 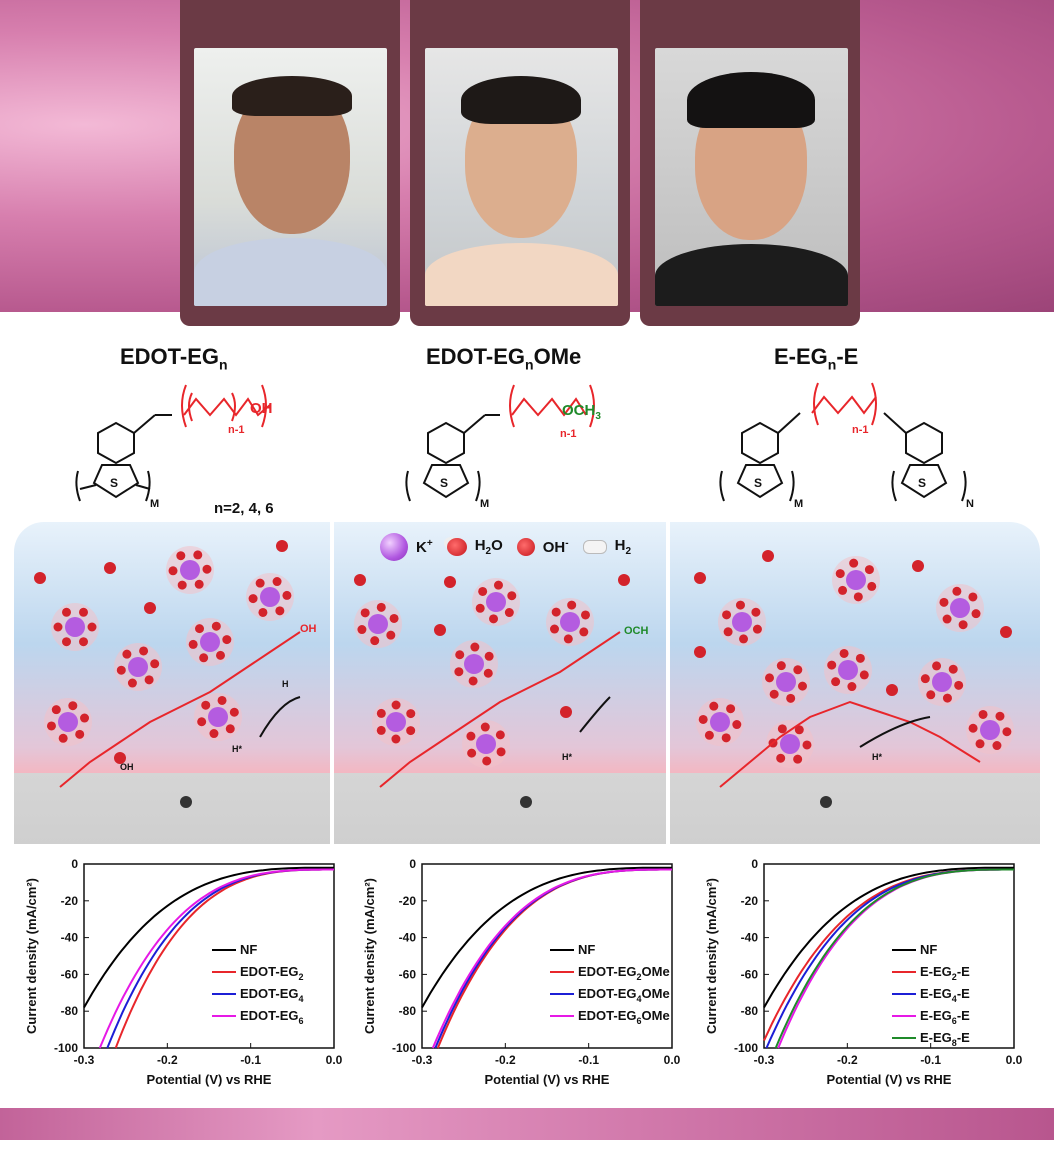 I want to click on scene-1-oh-label: OH, so click(x=308, y=629).